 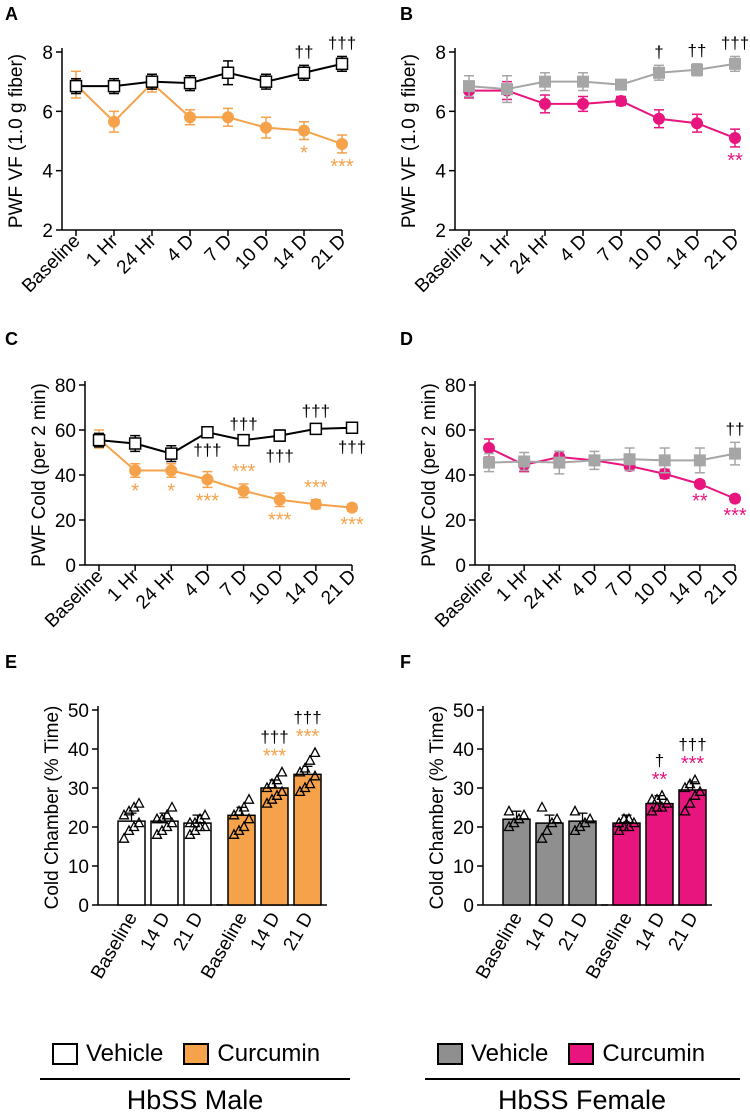 What do you see at coordinates (47, 231) in the screenshot?
I see `y-tick-label-a: 2` at bounding box center [47, 231].